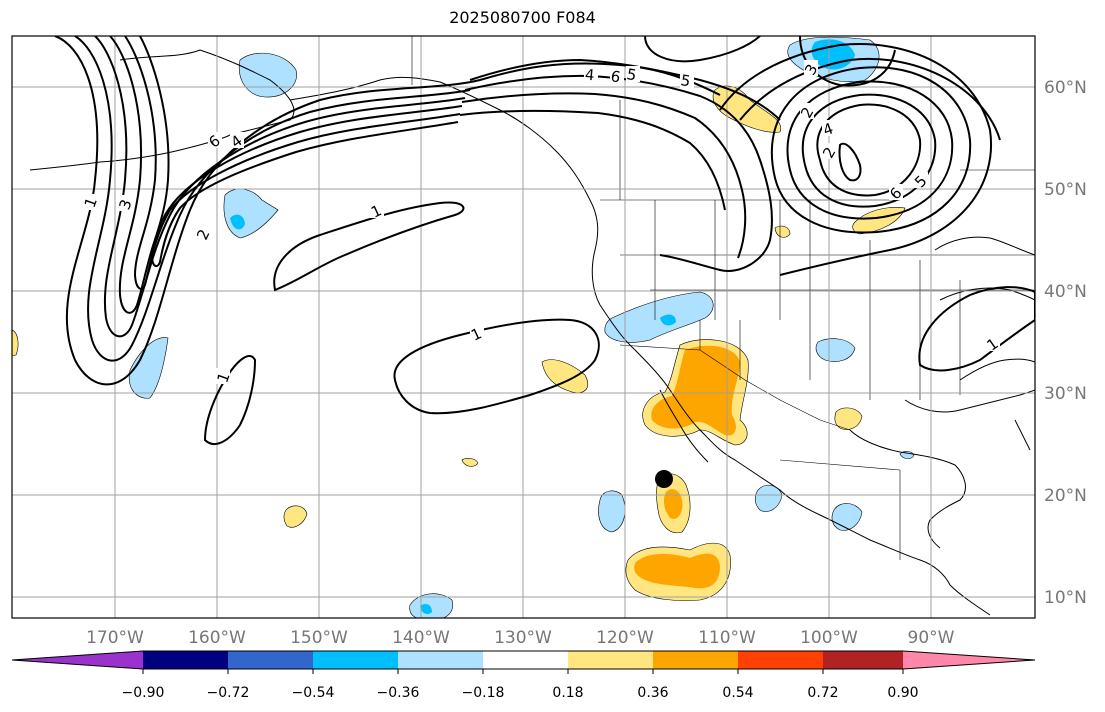 The image size is (1105, 712). I want to click on map-title: 2025080700 F084, so click(522, 17).